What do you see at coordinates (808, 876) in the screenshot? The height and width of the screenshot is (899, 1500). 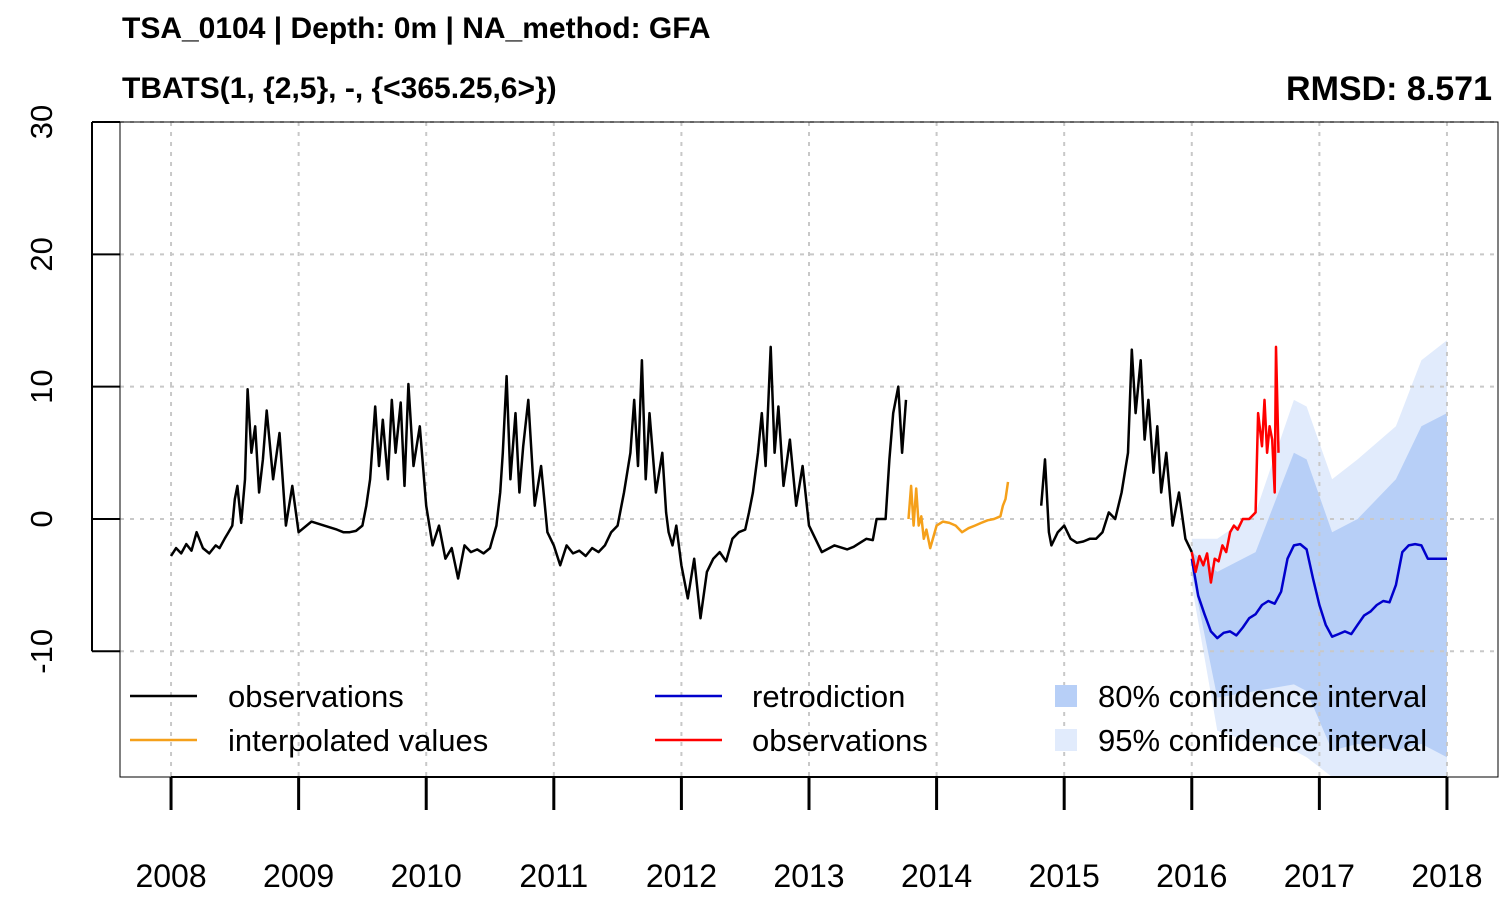 I see `x-tick-label: 2013` at bounding box center [808, 876].